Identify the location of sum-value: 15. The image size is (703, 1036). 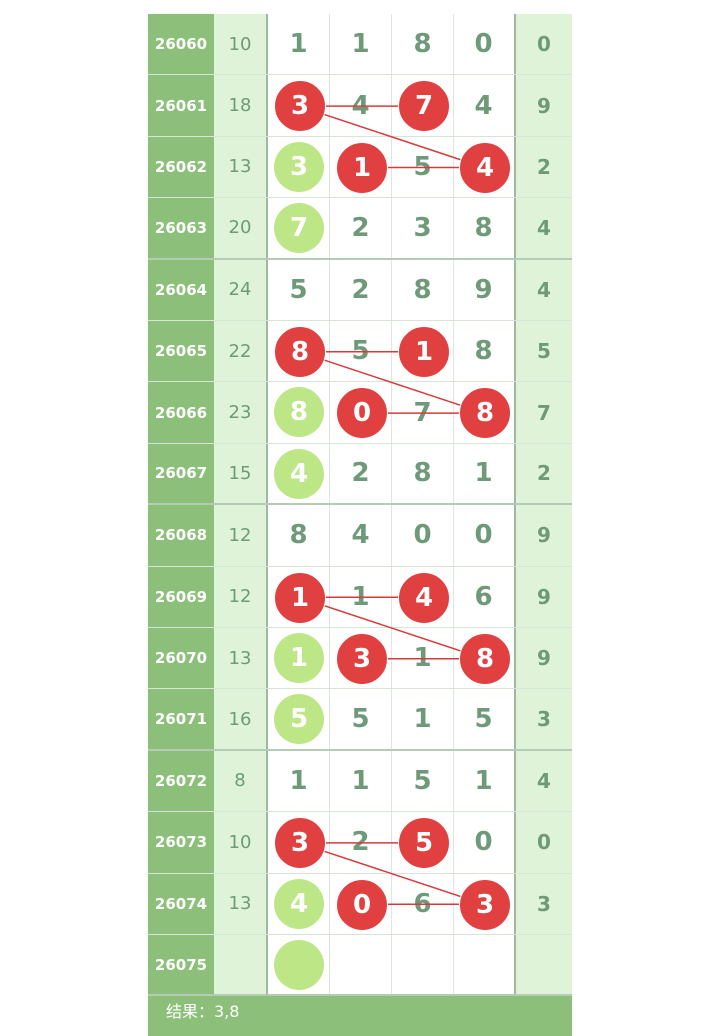
(241, 473).